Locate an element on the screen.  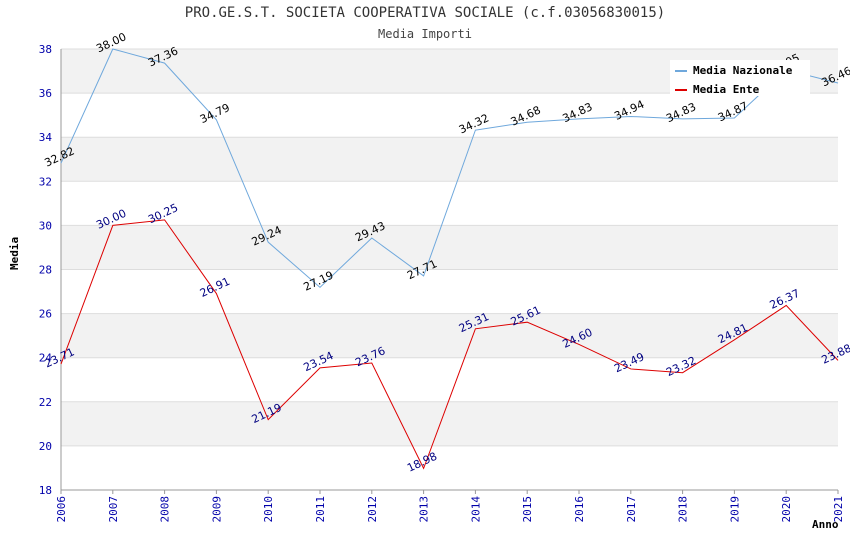
x-tick-label: 2007 is located at coordinates (113, 509).